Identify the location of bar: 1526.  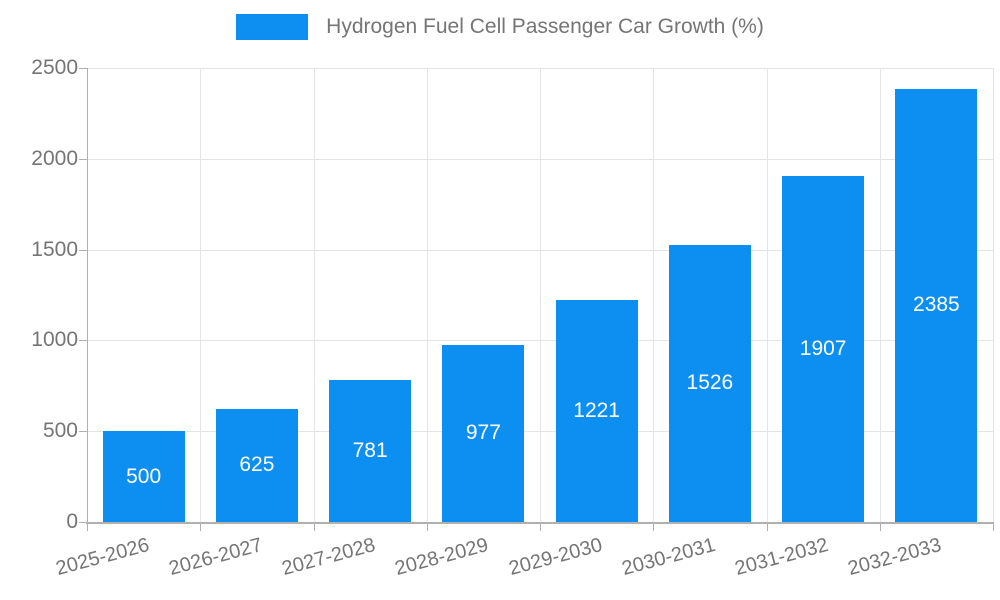
(709, 383).